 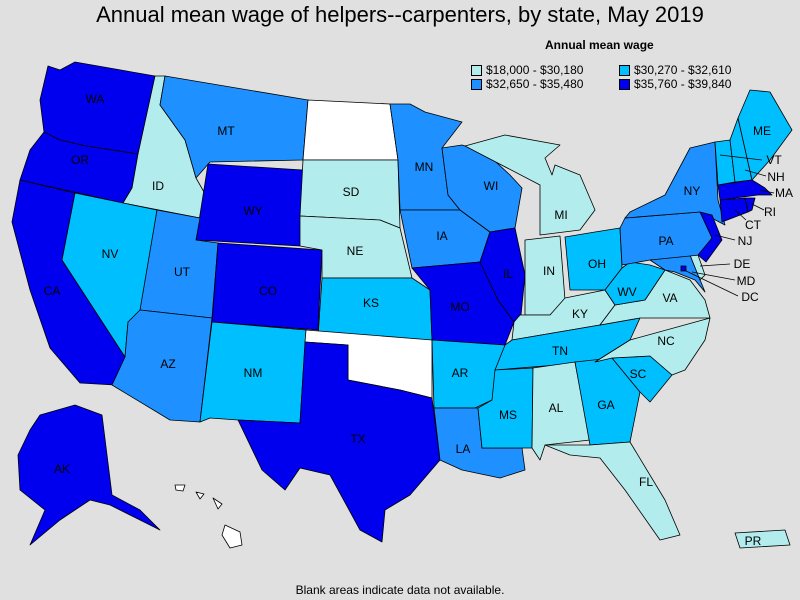 What do you see at coordinates (713, 276) in the screenshot?
I see `leader-MD` at bounding box center [713, 276].